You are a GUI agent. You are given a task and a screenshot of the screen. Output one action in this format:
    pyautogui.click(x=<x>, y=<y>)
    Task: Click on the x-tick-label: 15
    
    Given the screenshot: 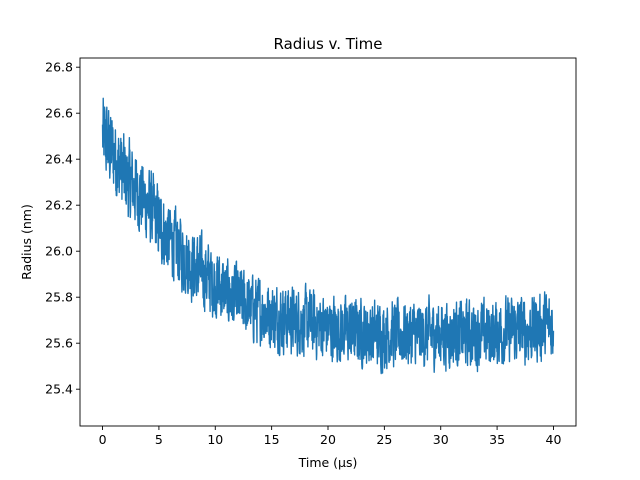 What is the action you would take?
    pyautogui.click(x=272, y=439)
    